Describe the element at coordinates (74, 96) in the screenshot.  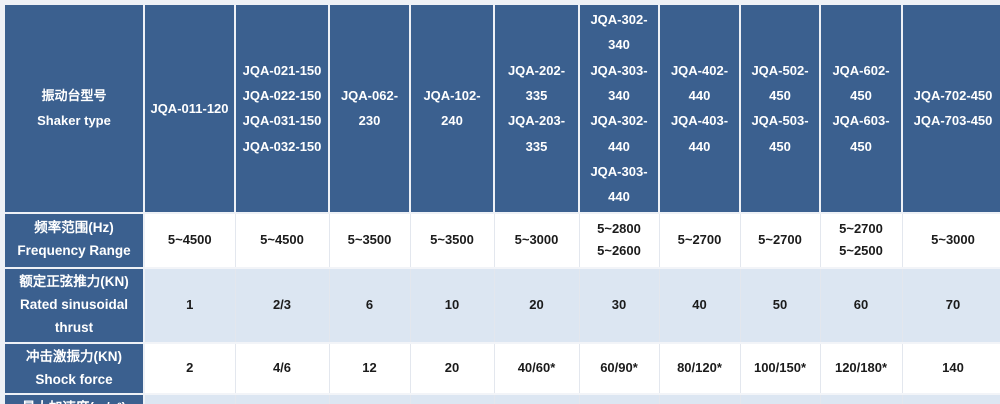
I see `corner-label-zh: 振动台型号` at that location.